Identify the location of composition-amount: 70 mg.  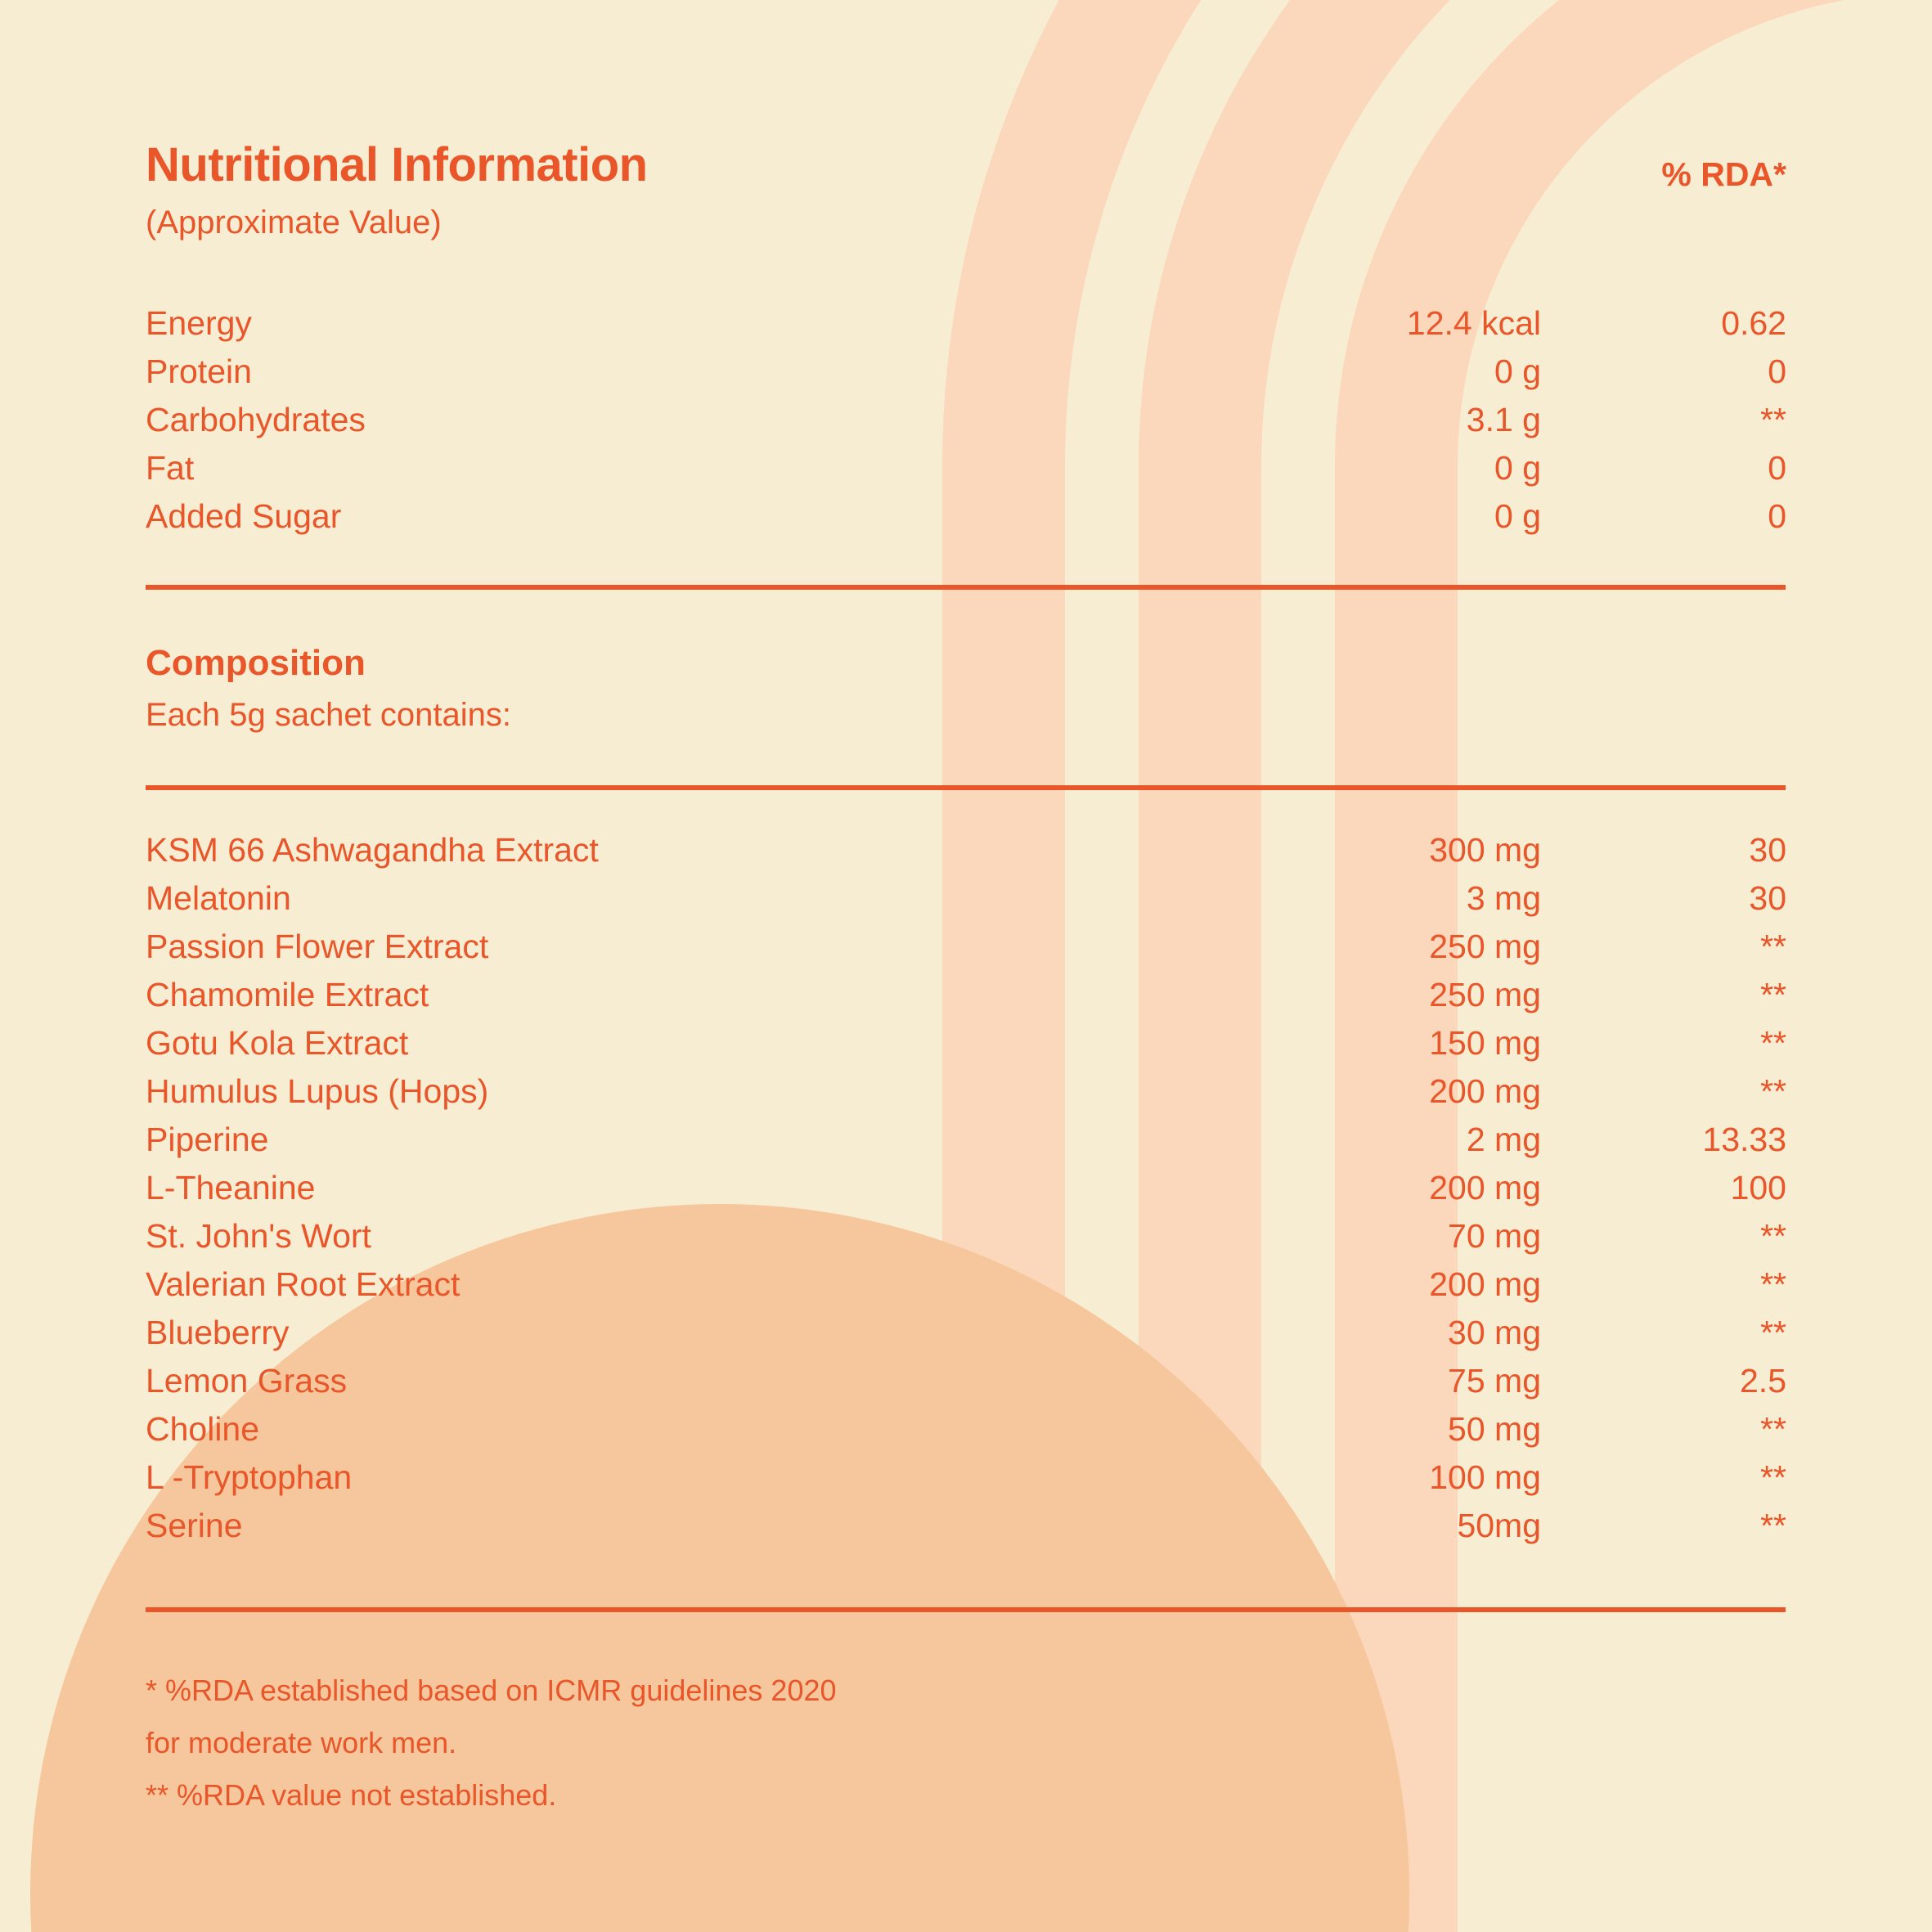
(1495, 1236).